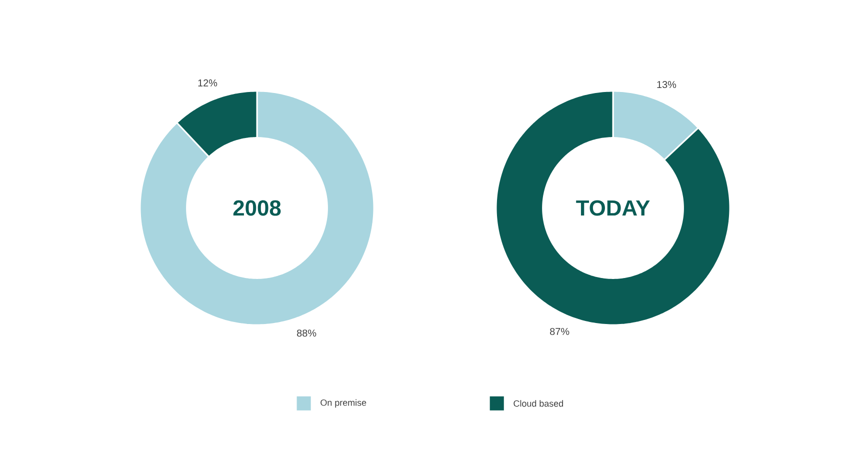 This screenshot has width=864, height=475. I want to click on slice-label: 2008, so click(257, 208).